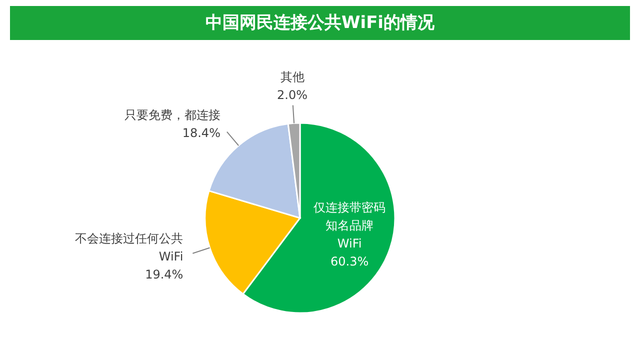 The width and height of the screenshot is (640, 343). Describe the element at coordinates (349, 261) in the screenshot. I see `data-label: 60.3%` at that location.